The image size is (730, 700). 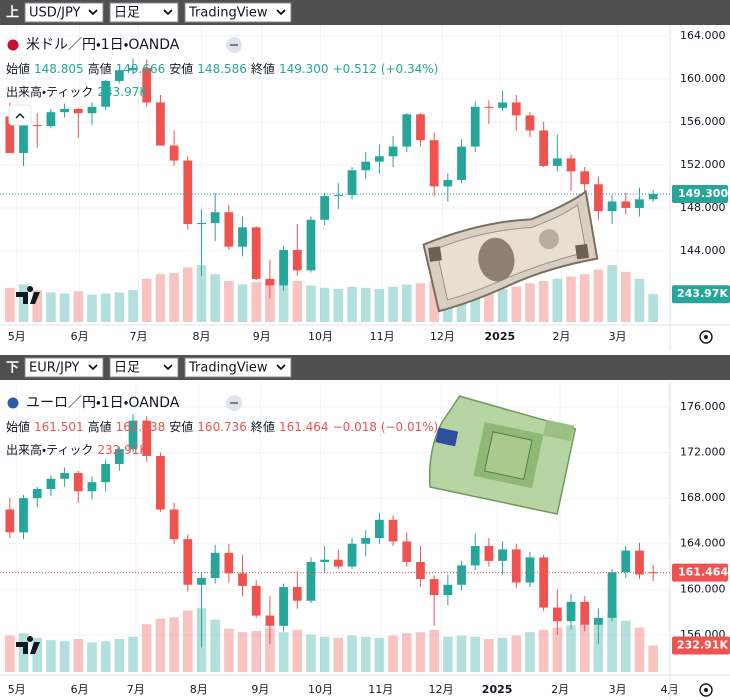 I want to click on legend-close-label: 終値, so click(x=263, y=426).